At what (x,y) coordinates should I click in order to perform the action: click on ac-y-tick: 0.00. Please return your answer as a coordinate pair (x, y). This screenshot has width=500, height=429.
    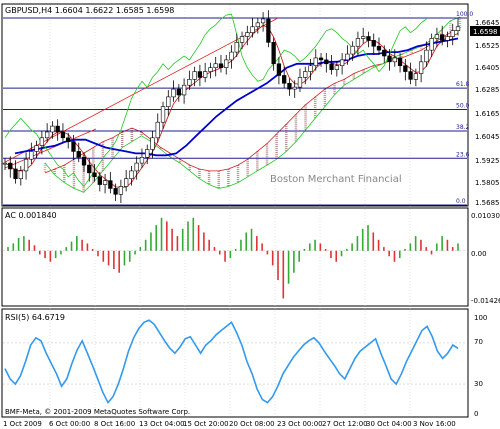
    Looking at the image, I should click on (479, 254).